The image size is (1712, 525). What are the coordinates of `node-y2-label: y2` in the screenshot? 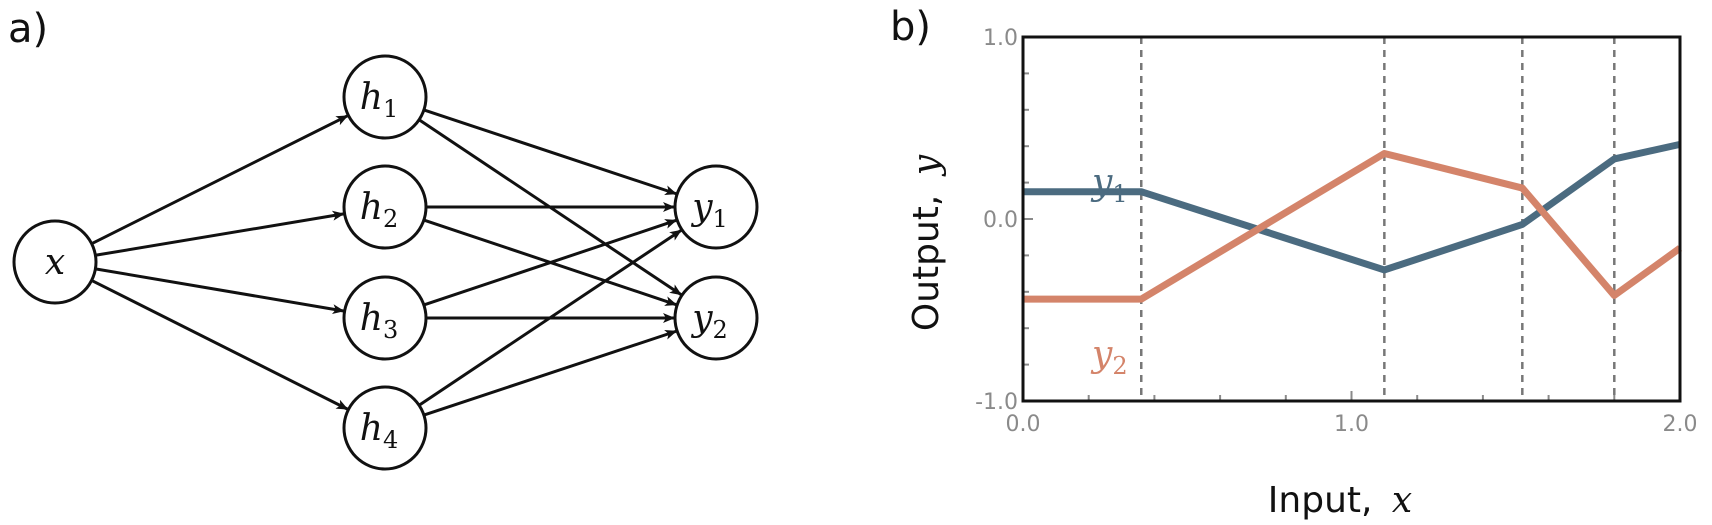 It's located at (709, 321).